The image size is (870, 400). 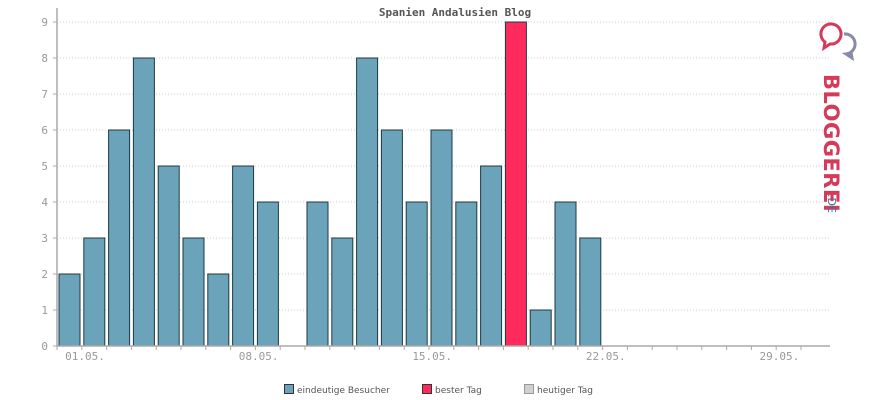 What do you see at coordinates (455, 12) in the screenshot?
I see `chart-title: Spanien Andalusien Blog` at bounding box center [455, 12].